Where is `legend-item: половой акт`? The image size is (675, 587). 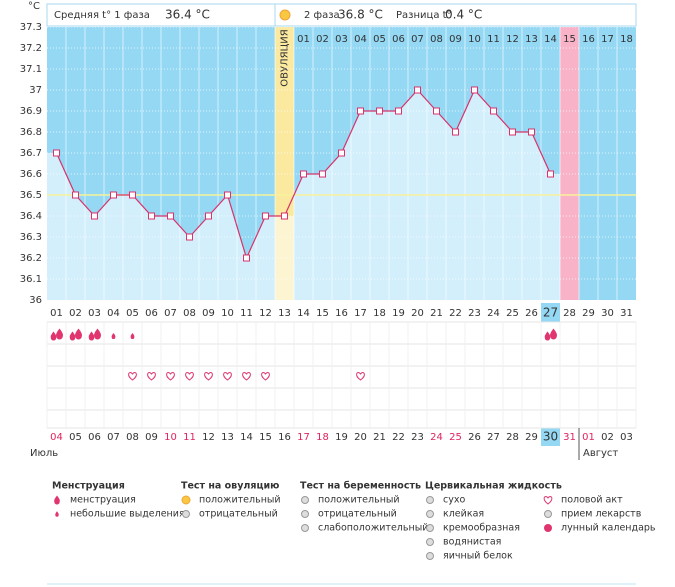 legend-item: половой акт is located at coordinates (592, 500).